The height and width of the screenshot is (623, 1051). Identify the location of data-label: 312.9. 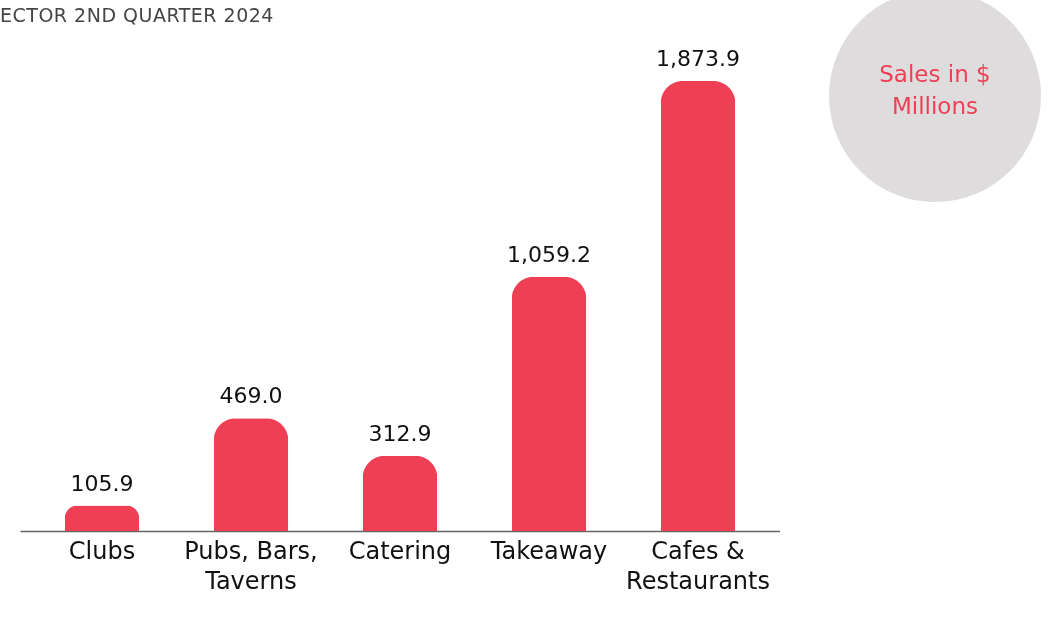
(400, 433).